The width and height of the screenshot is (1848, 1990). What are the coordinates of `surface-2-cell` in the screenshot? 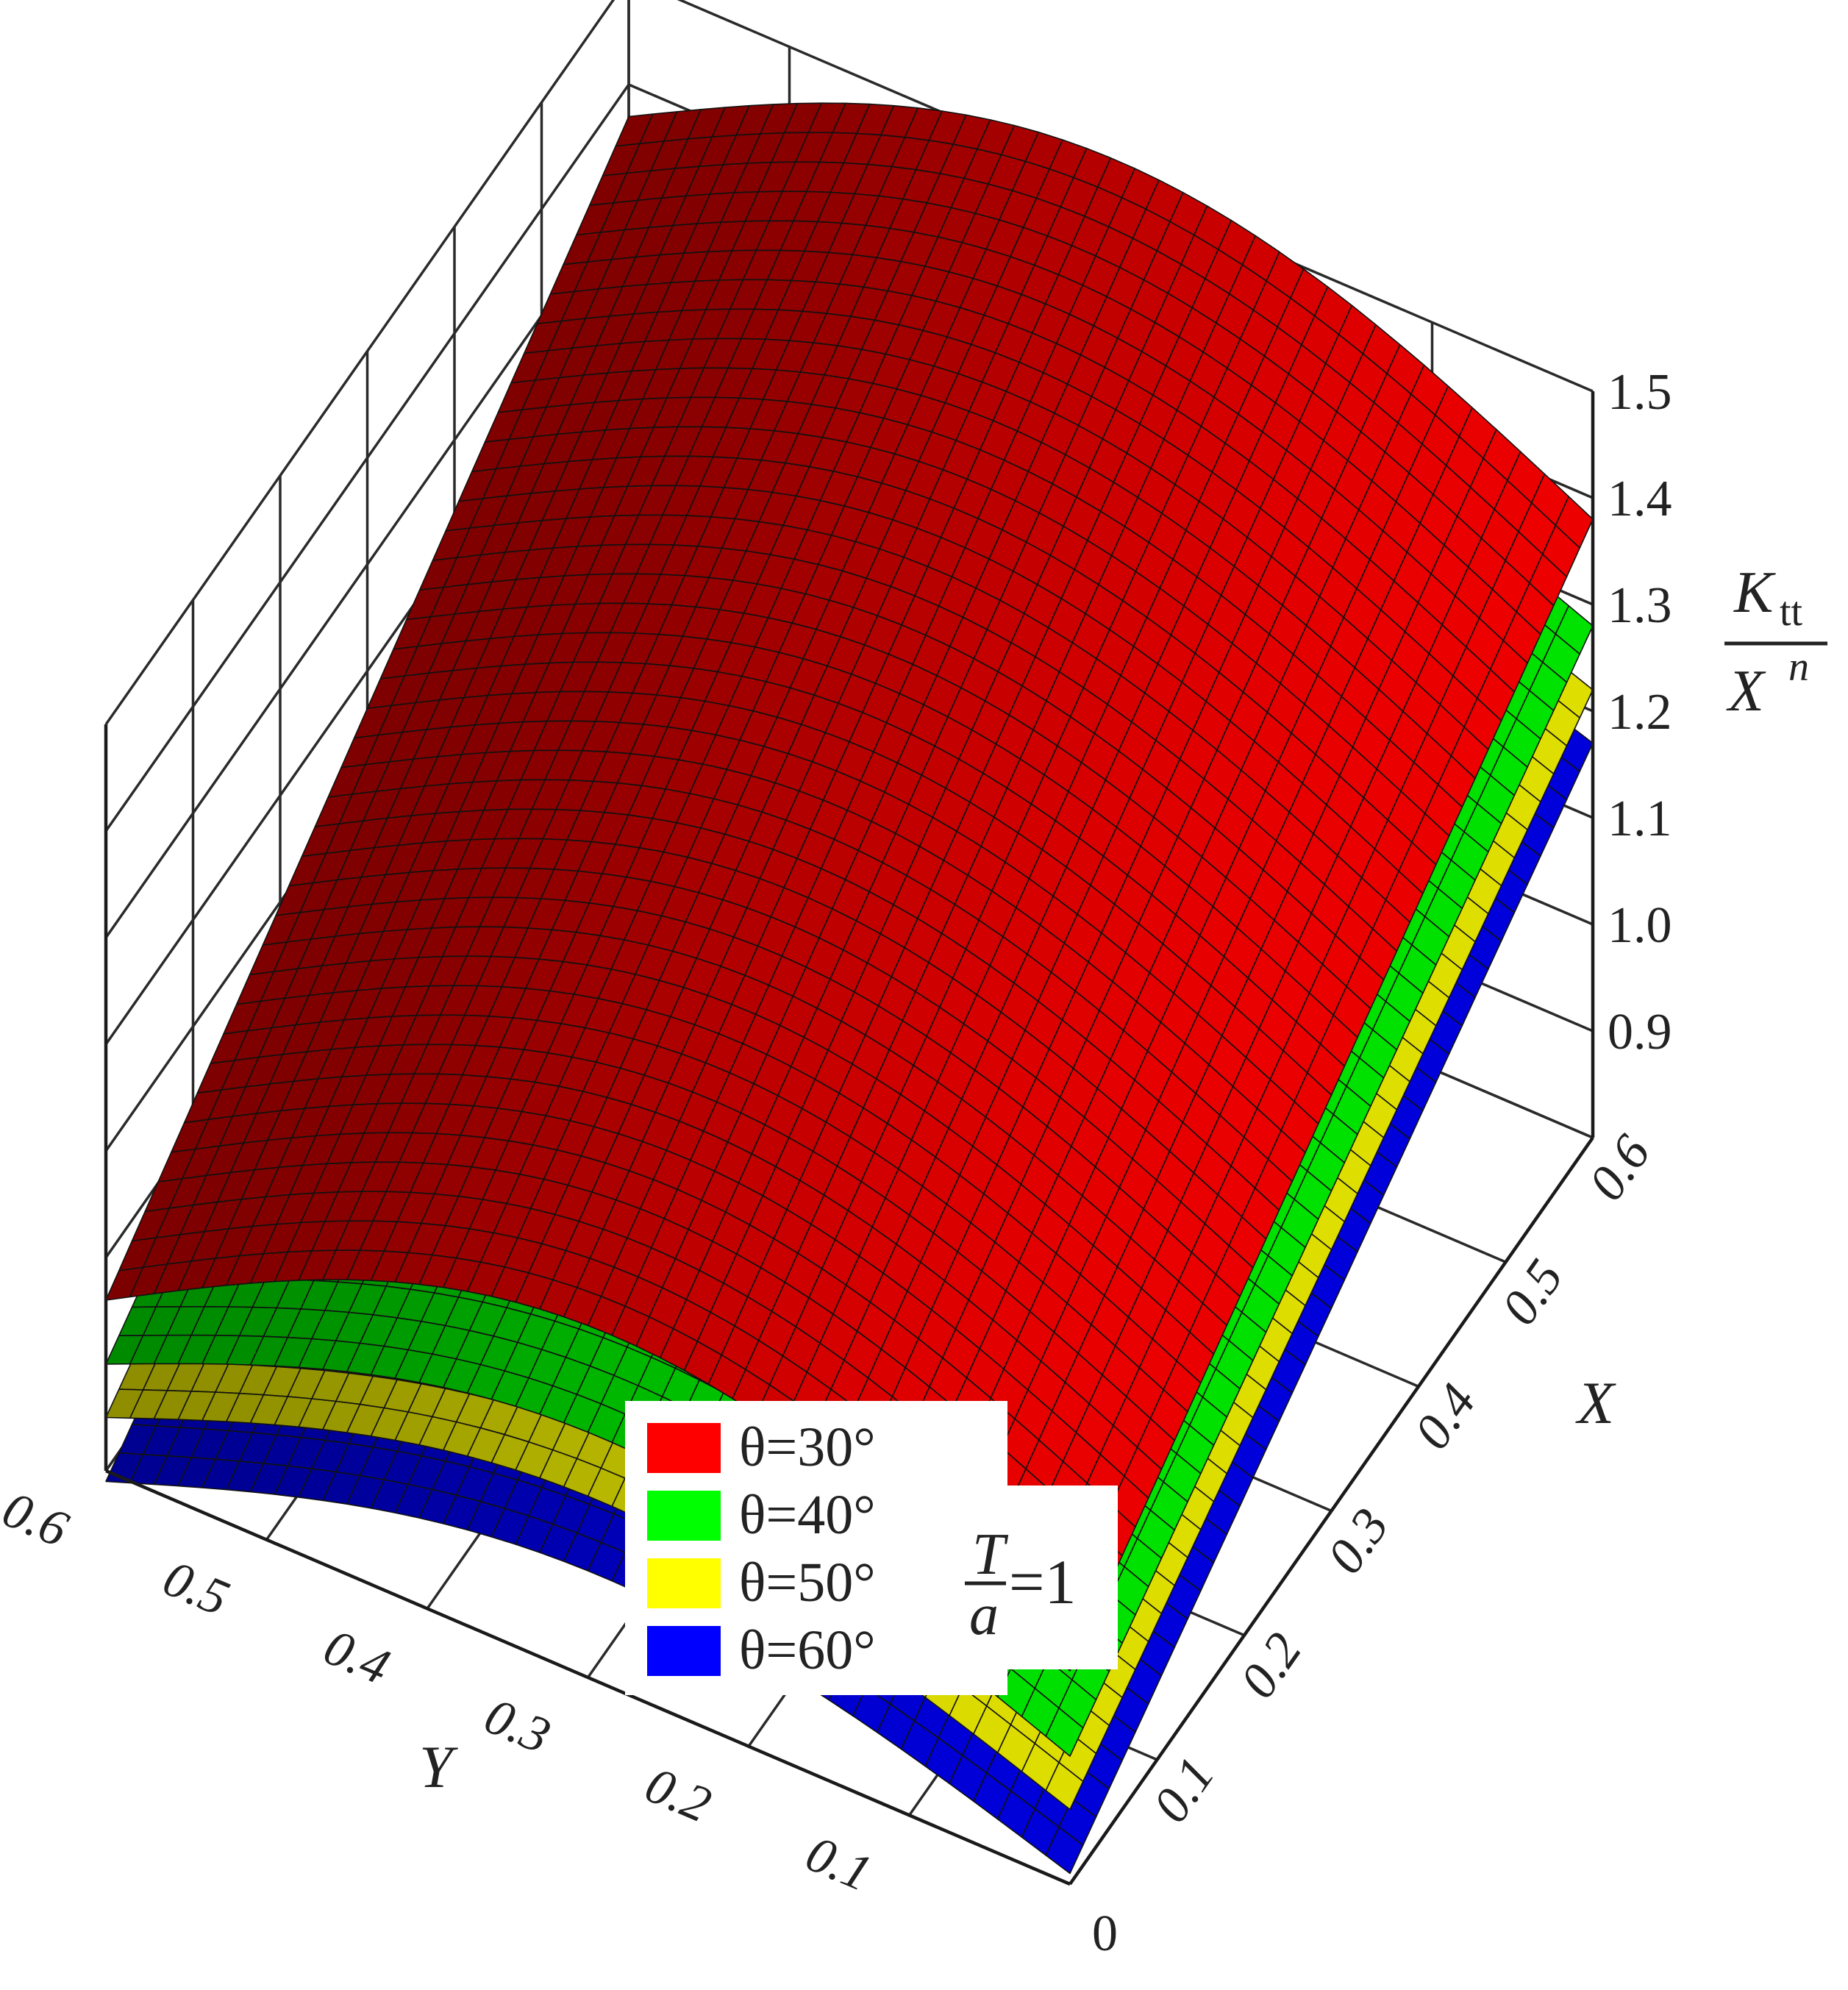 It's located at (1064, 1786).